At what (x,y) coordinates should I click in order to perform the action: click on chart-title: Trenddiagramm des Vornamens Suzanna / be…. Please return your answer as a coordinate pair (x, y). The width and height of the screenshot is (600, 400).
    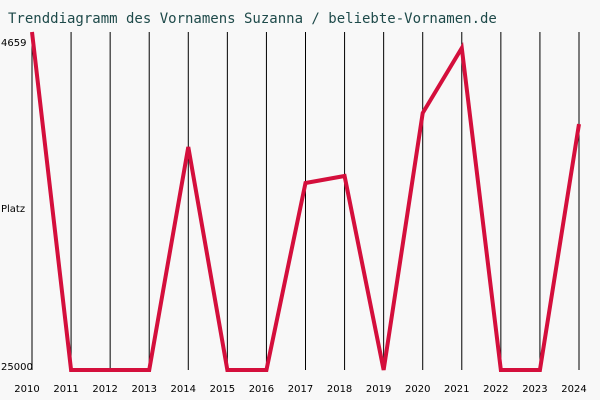
    Looking at the image, I should click on (252, 19).